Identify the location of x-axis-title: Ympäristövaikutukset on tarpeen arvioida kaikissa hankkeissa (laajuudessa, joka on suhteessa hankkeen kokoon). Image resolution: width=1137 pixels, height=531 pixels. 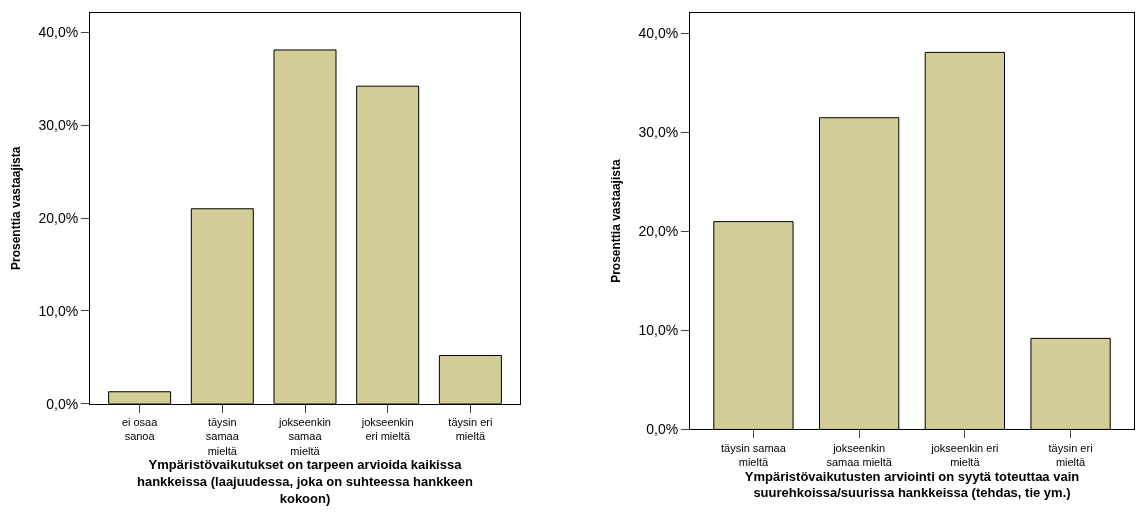
(305, 482).